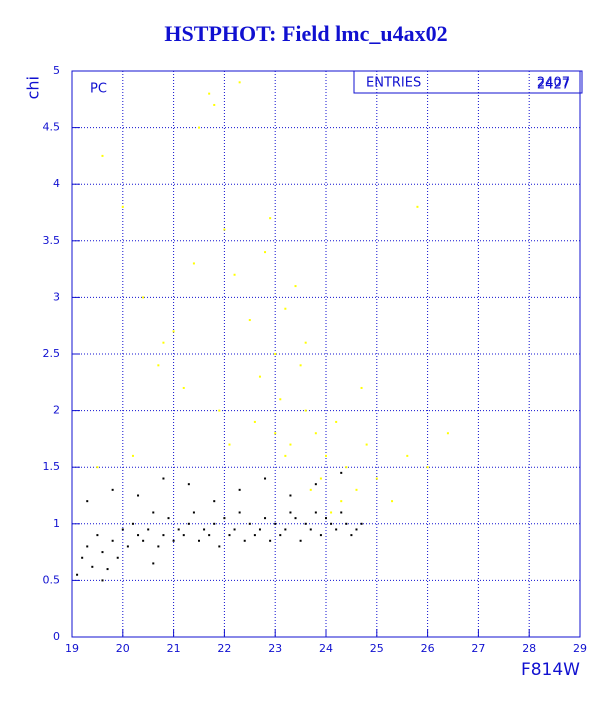 The width and height of the screenshot is (612, 709). Describe the element at coordinates (393, 83) in the screenshot. I see `stats-label: ENTRIES` at that location.